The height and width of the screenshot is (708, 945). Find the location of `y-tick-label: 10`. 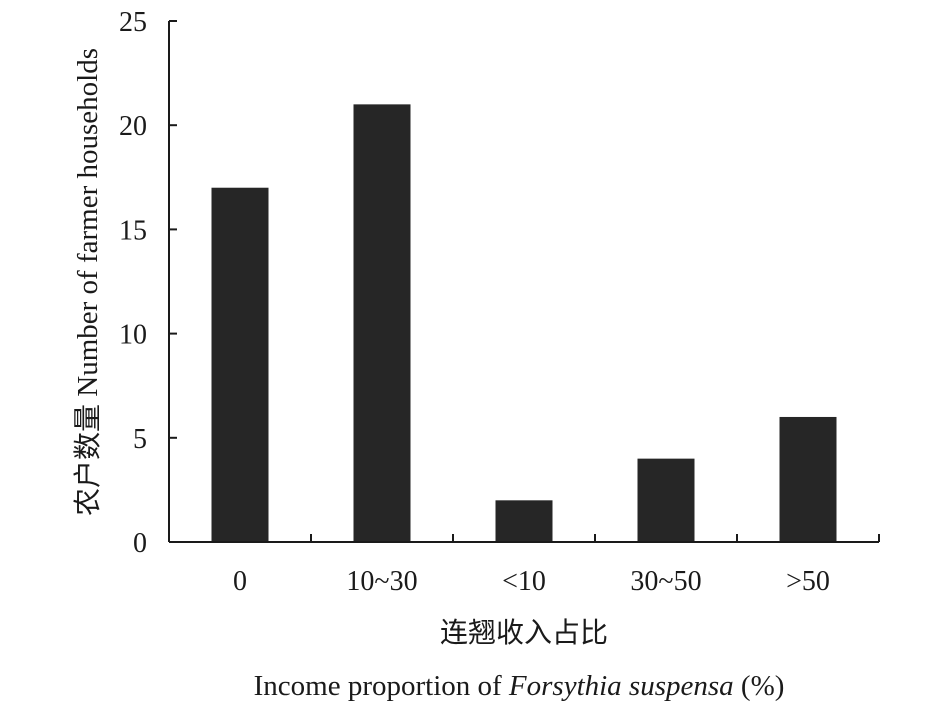

y-tick-label: 10 is located at coordinates (133, 335).